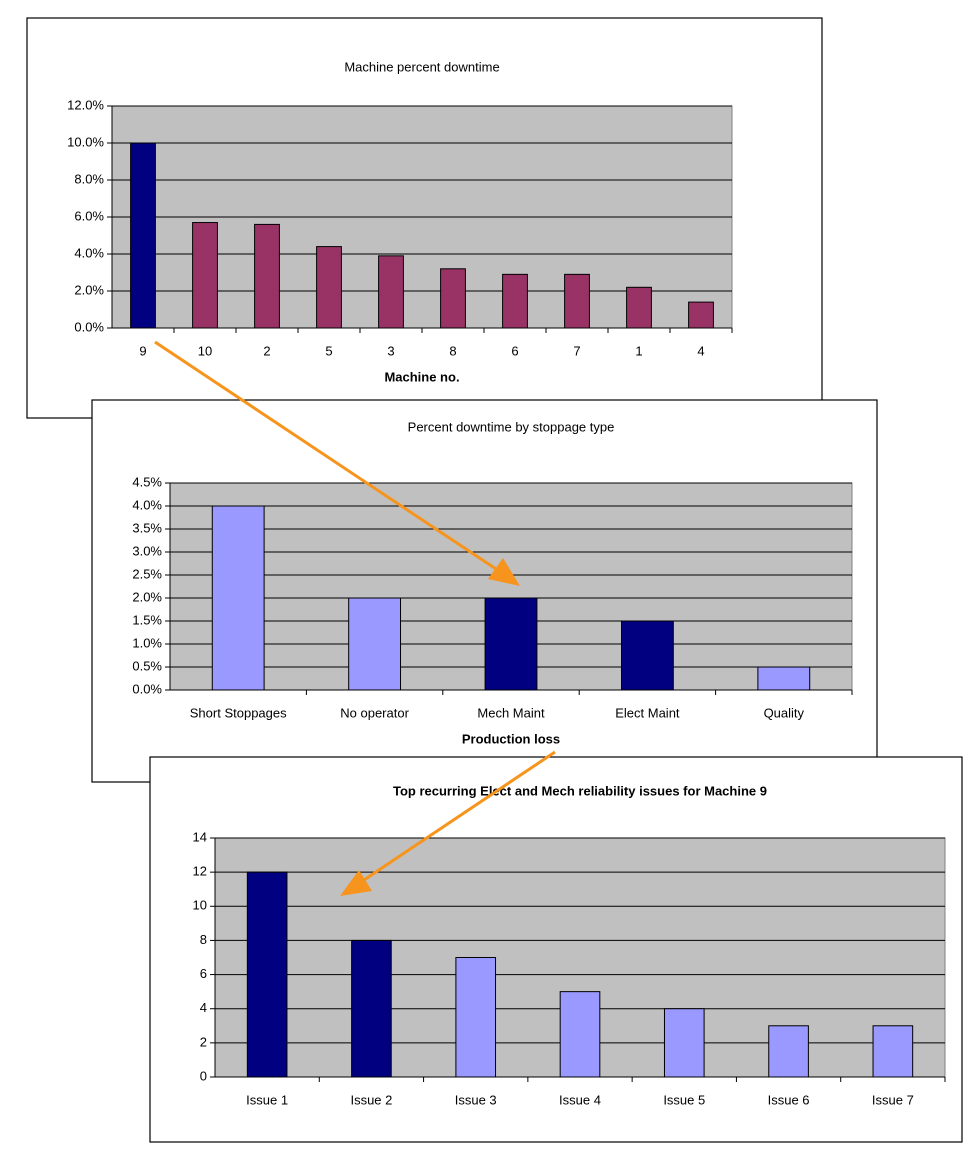  What do you see at coordinates (421, 66) in the screenshot?
I see `chart-title: Machine percent downtime` at bounding box center [421, 66].